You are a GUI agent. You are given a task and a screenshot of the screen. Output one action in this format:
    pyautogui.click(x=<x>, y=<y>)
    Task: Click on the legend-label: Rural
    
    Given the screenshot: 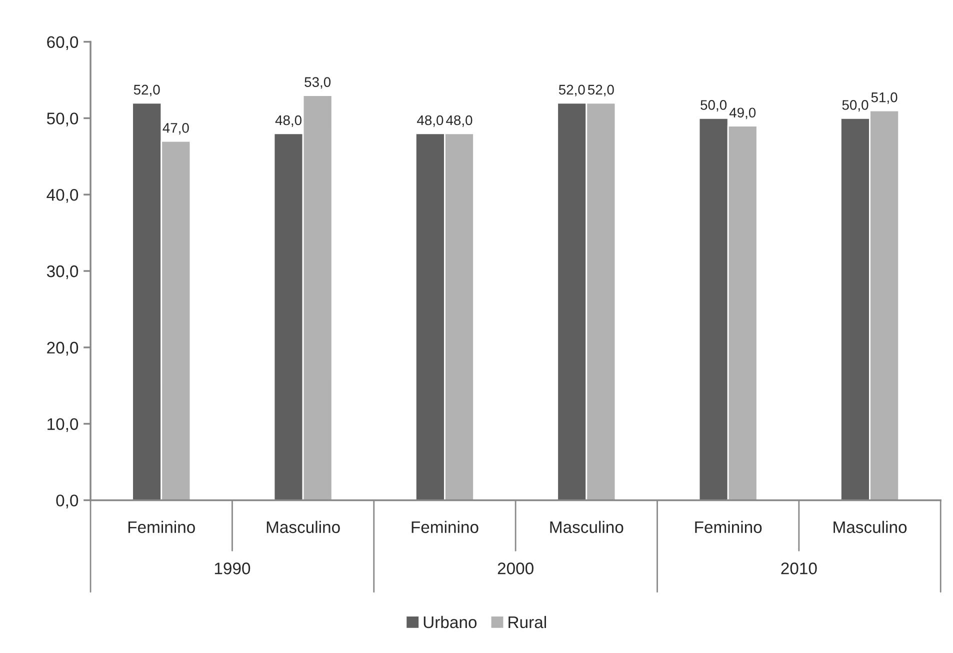 What is the action you would take?
    pyautogui.click(x=527, y=622)
    